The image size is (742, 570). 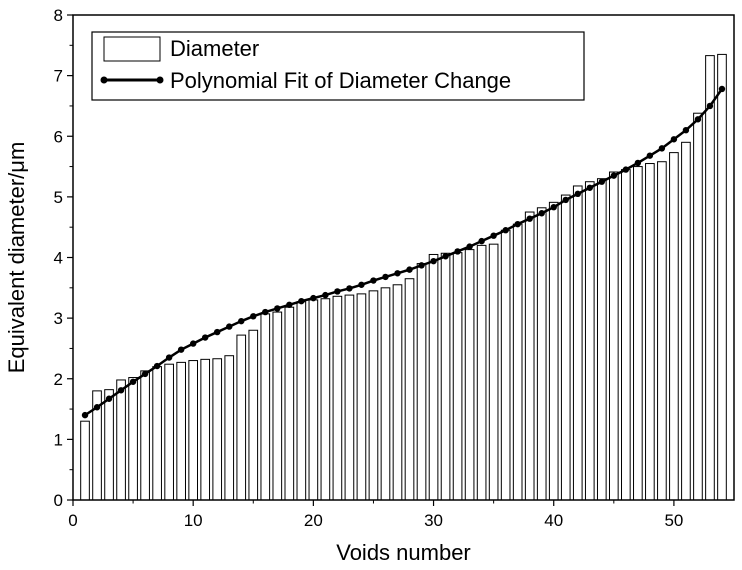 I want to click on y-tick-label: 5, so click(x=58, y=197).